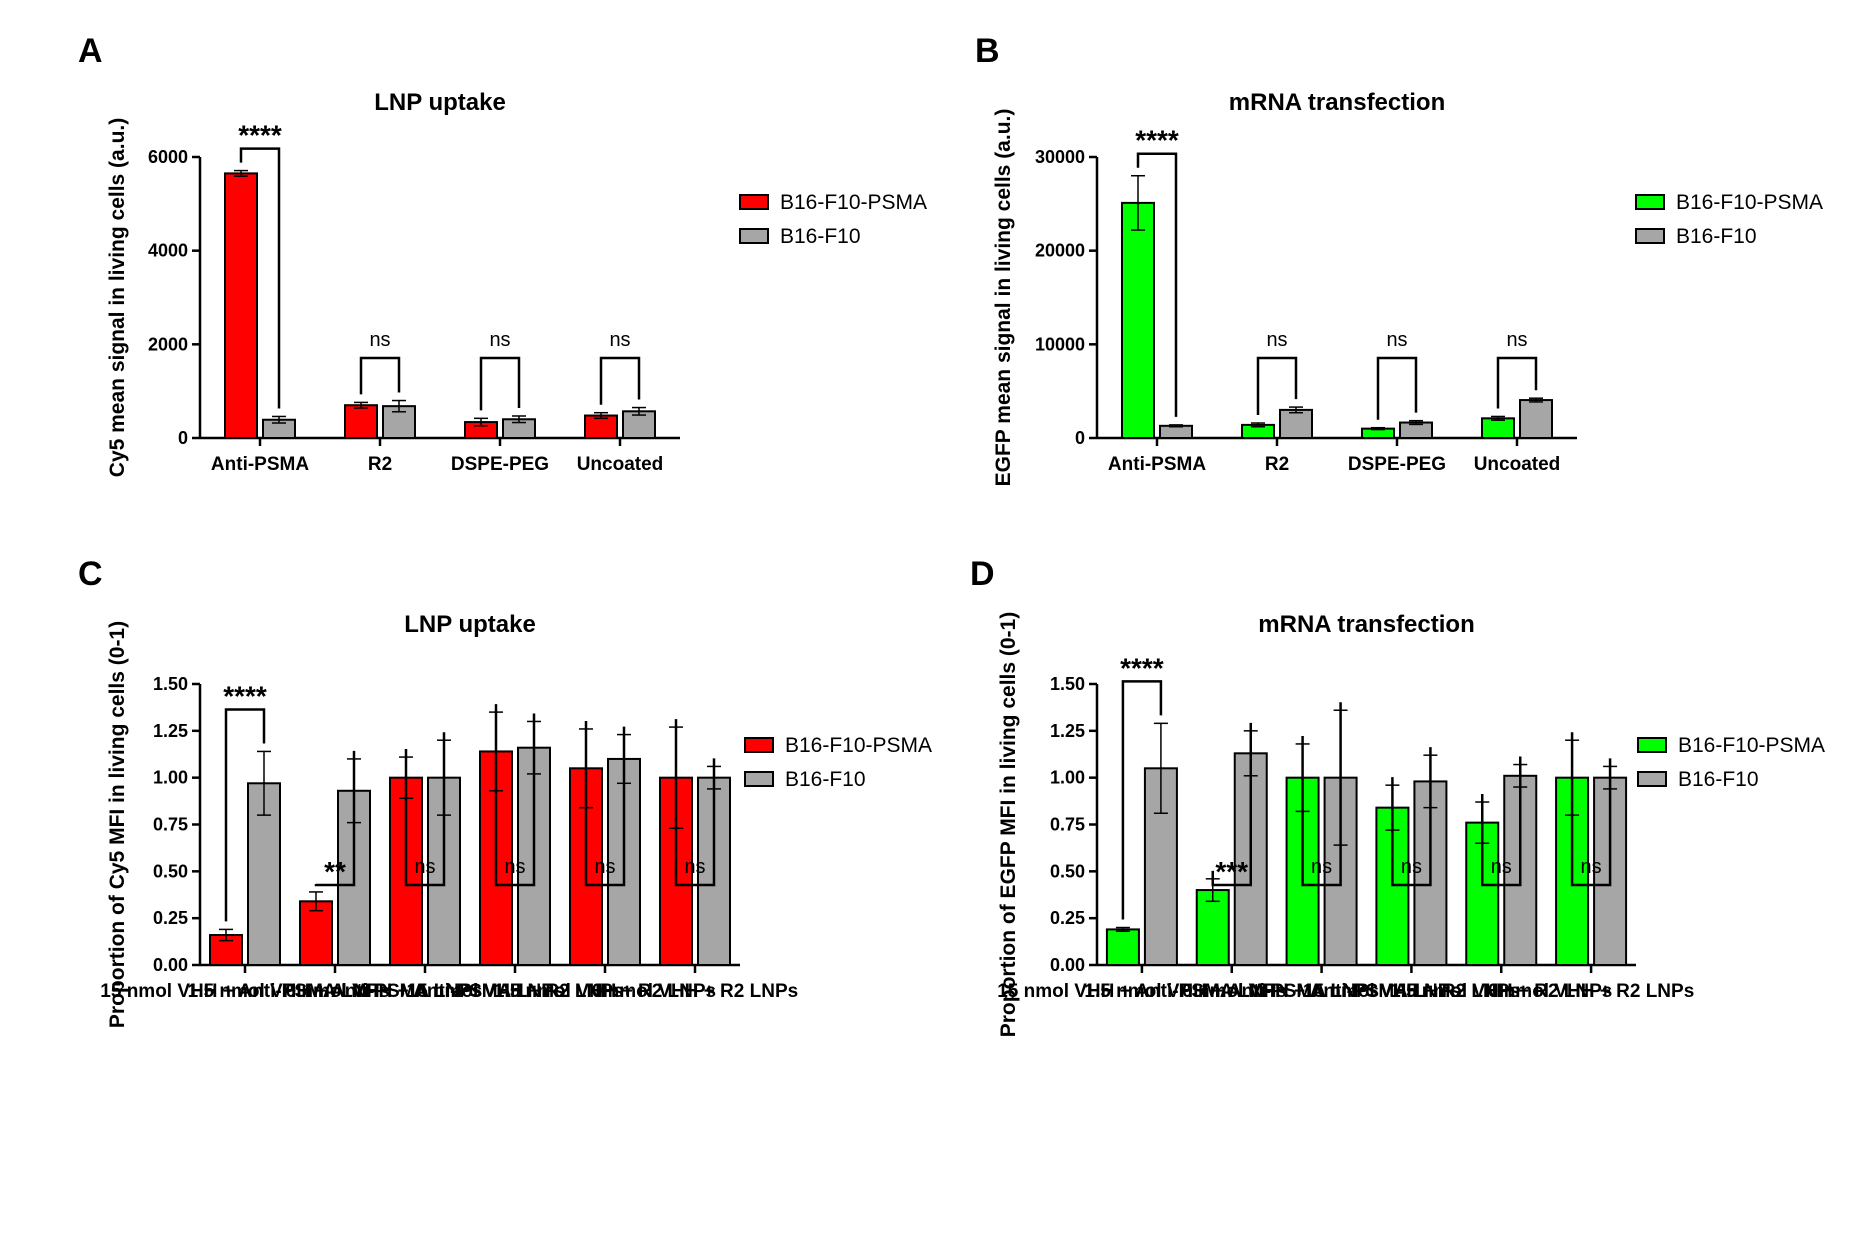 This screenshot has height=1236, width=1853. What do you see at coordinates (1231, 871) in the screenshot?
I see `significance-label: ***` at bounding box center [1231, 871].